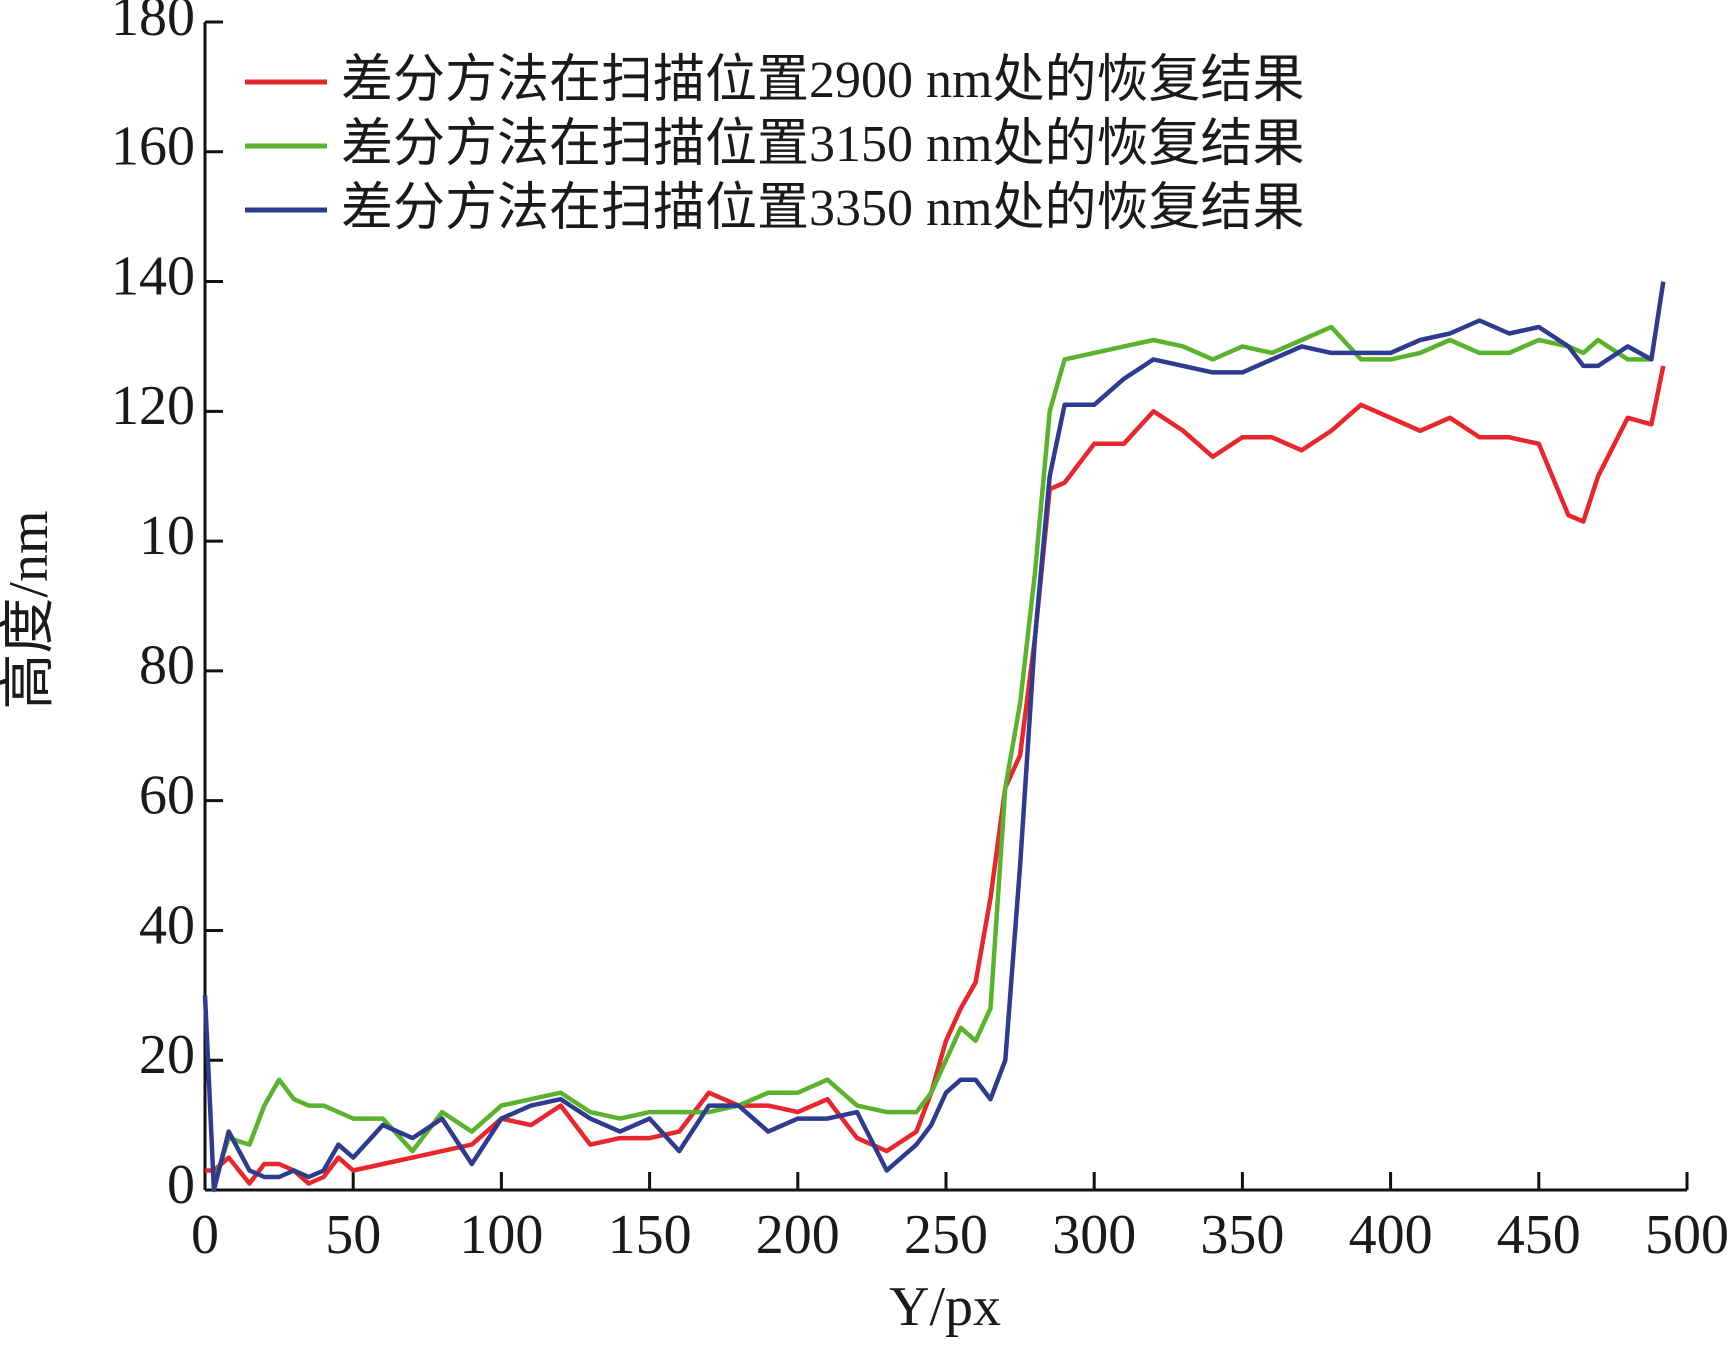  I want to click on x-tick-label: 100, so click(501, 1235).